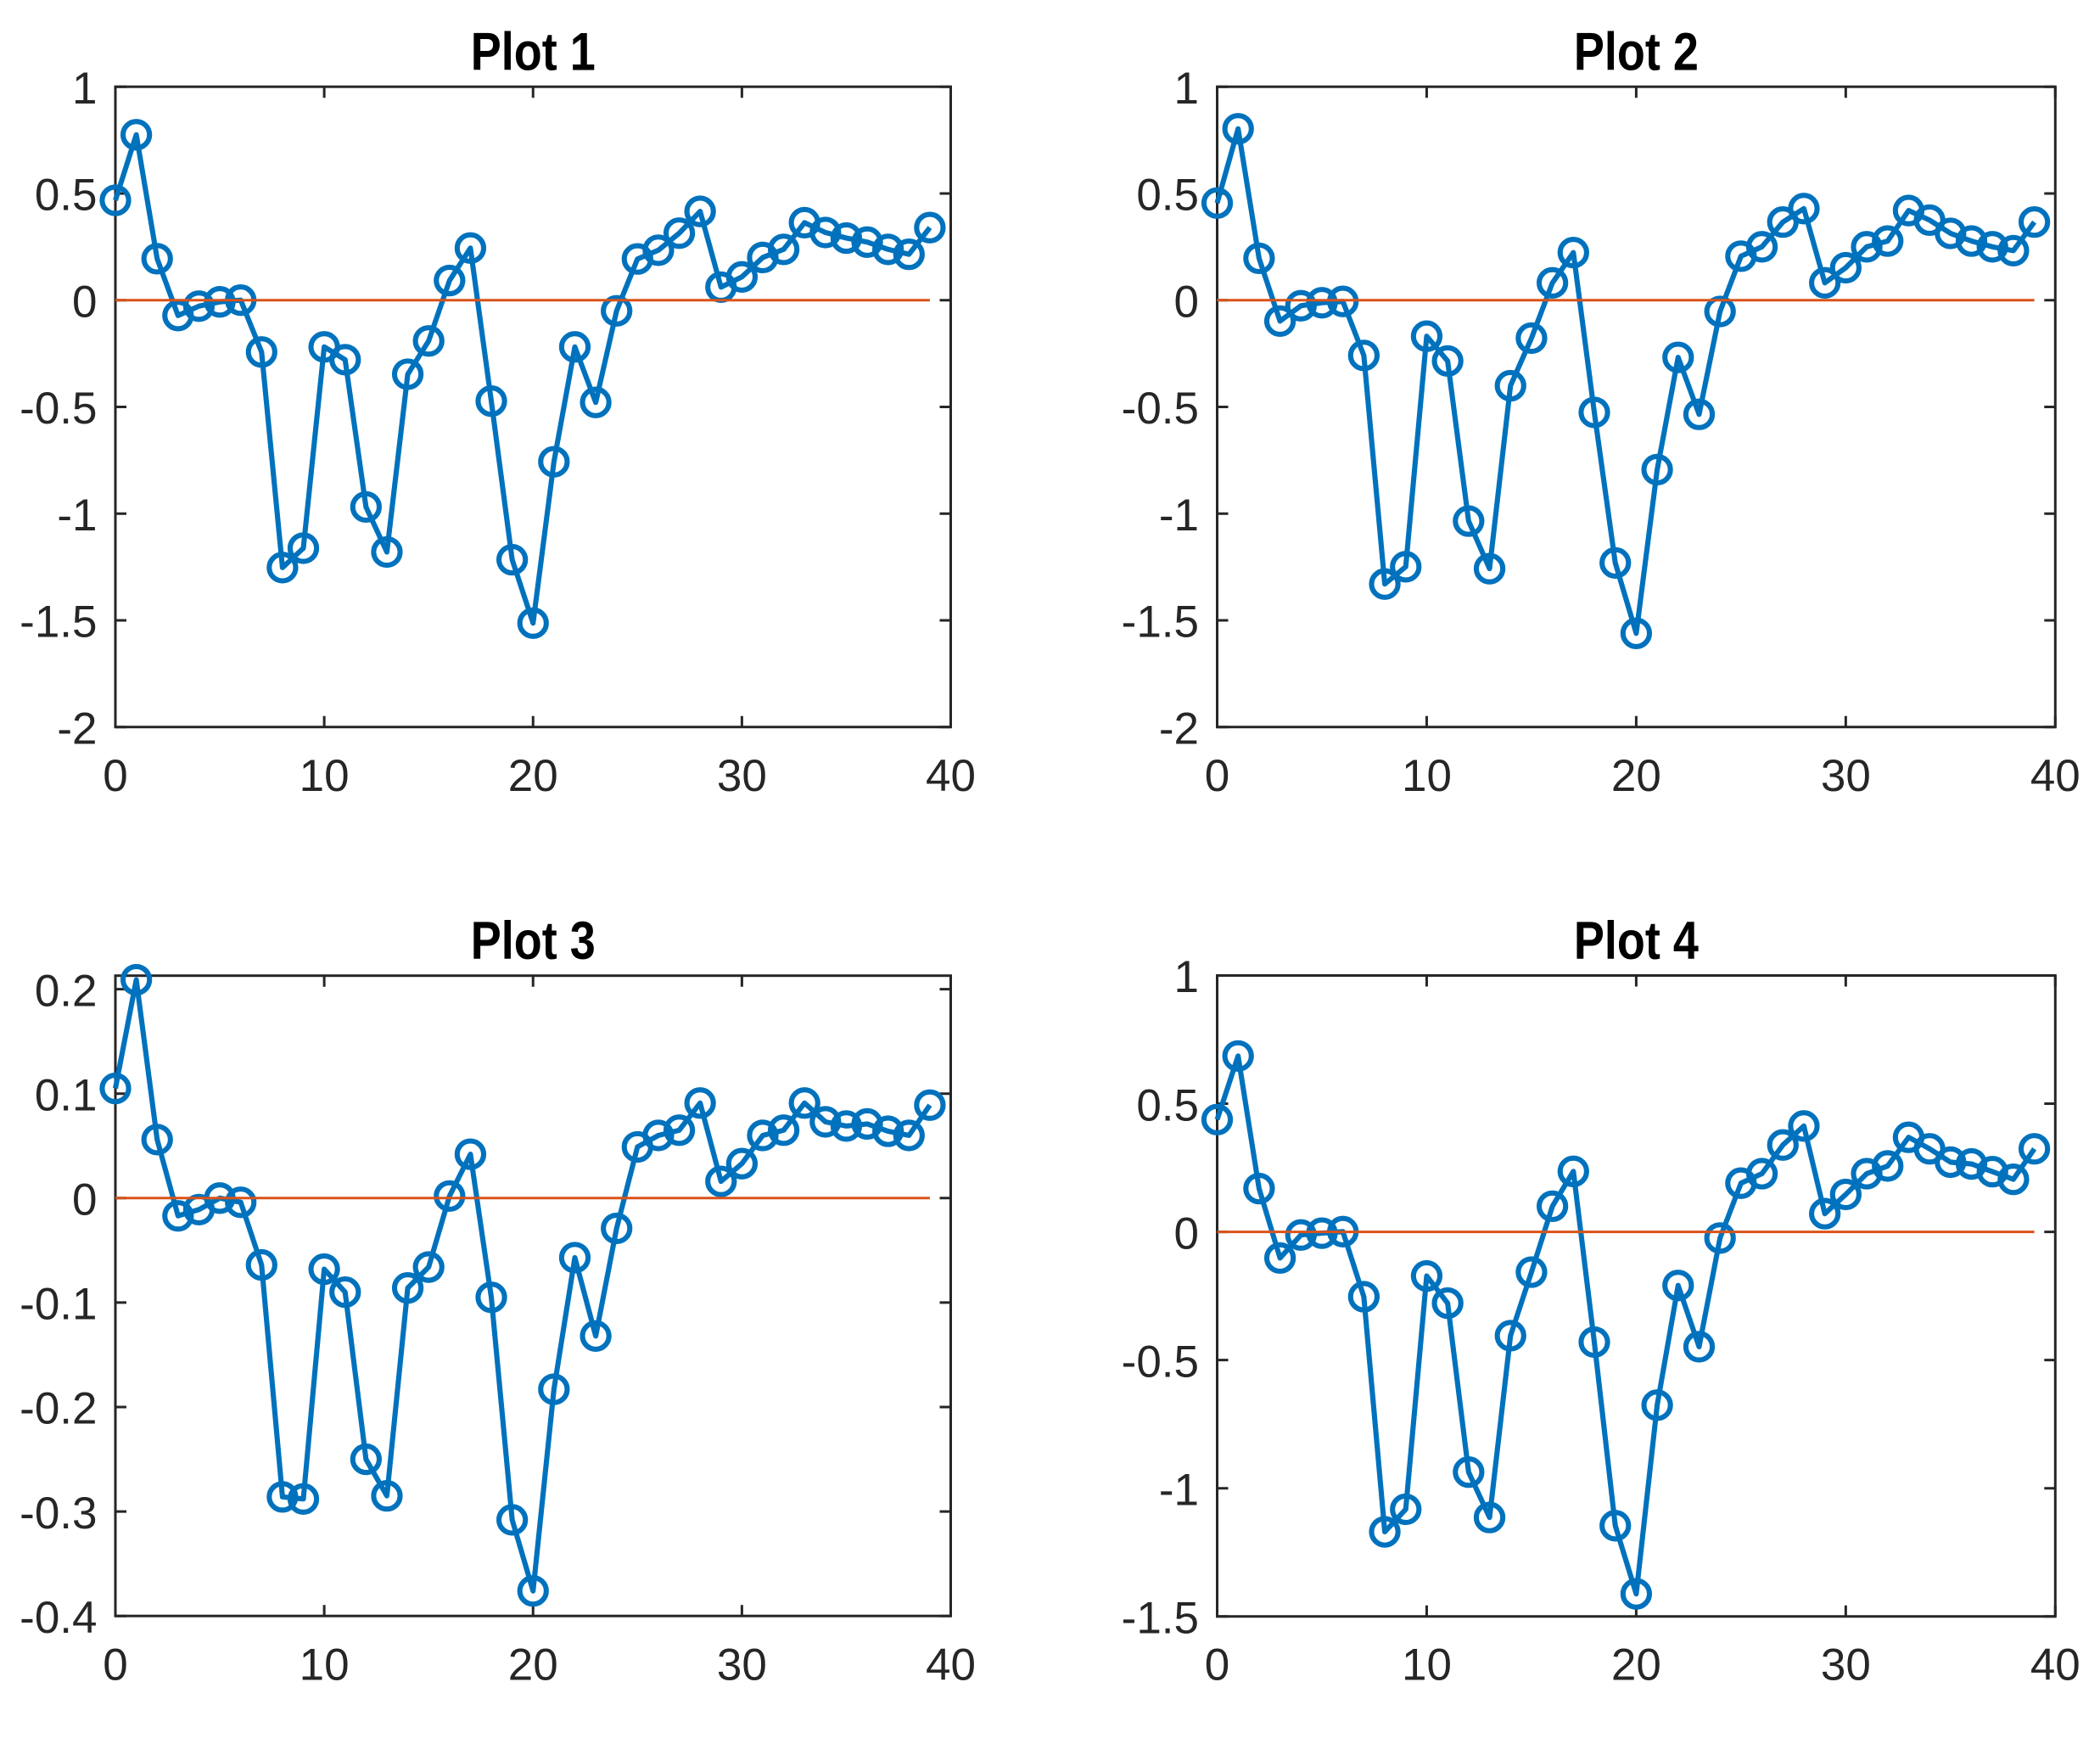 This screenshot has height=1738, width=2100. I want to click on svg-text: -0.2, so click(58, 1409).